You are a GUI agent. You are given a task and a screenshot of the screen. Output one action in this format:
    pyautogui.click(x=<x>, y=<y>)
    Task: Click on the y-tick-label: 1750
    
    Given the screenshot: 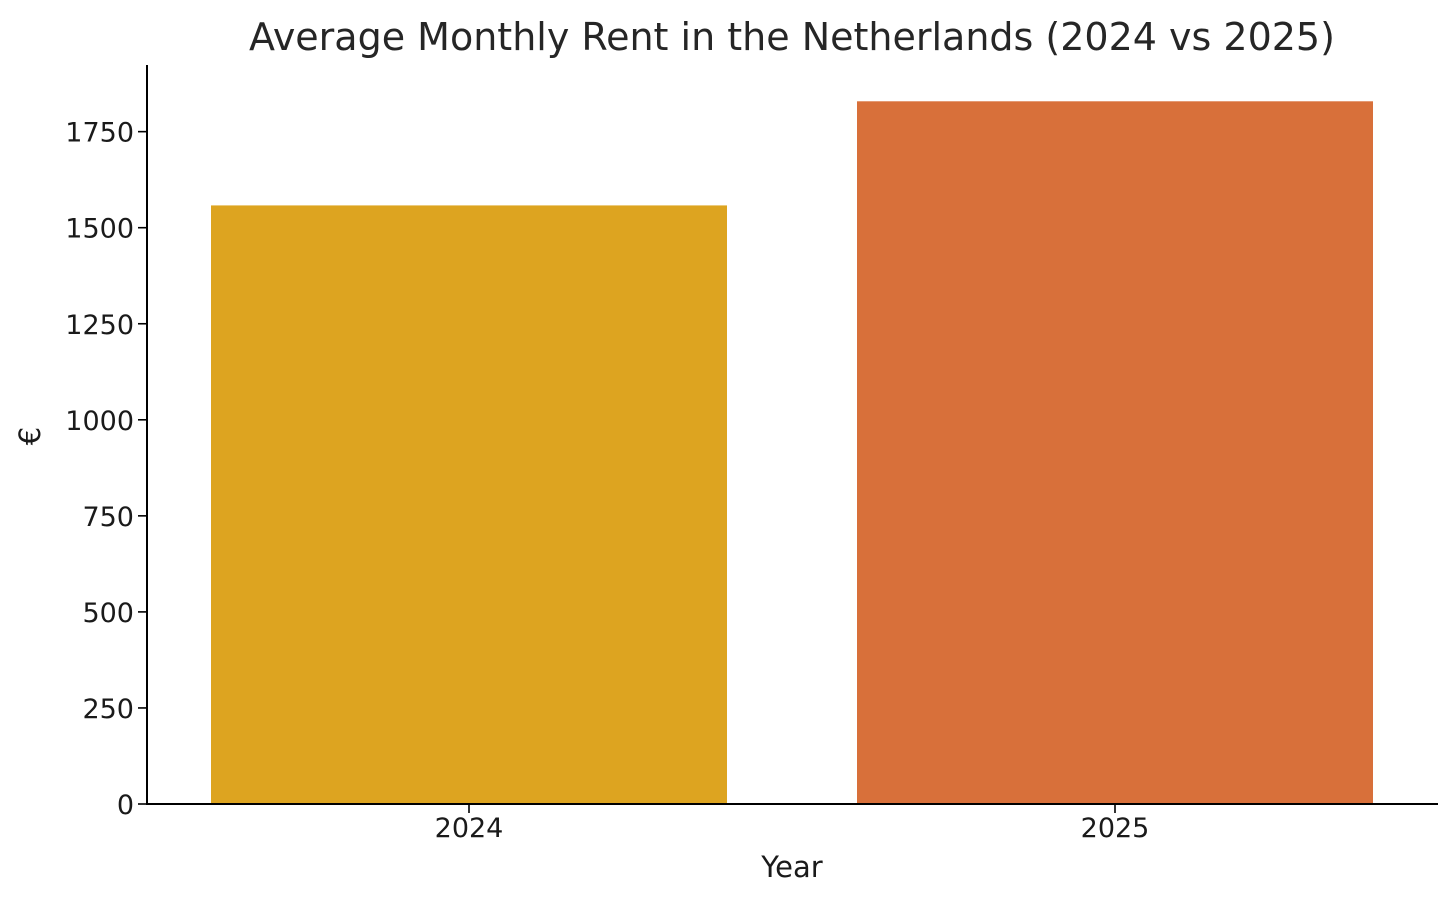 What is the action you would take?
    pyautogui.click(x=99, y=133)
    